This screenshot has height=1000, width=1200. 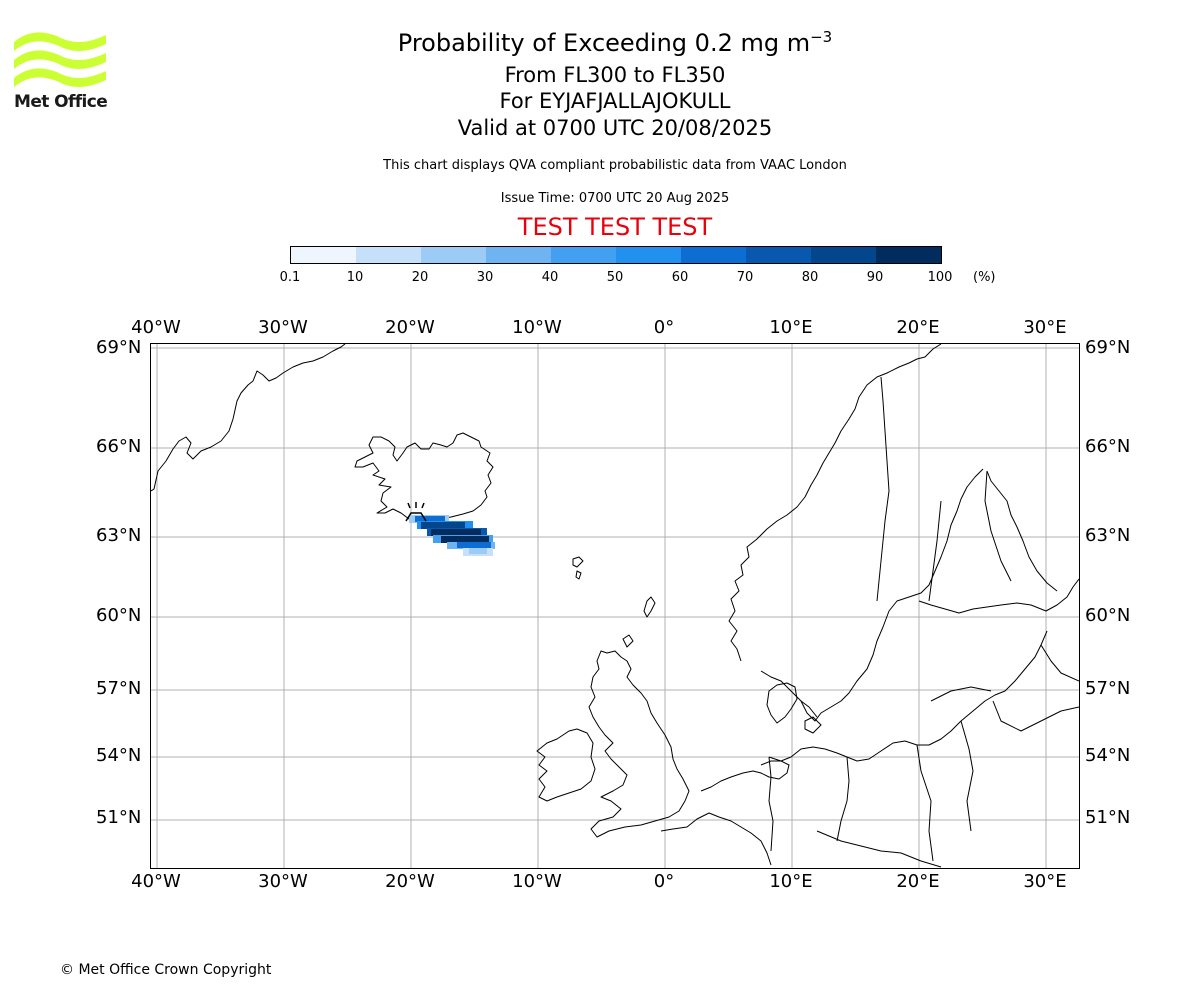 What do you see at coordinates (283, 327) in the screenshot?
I see `lon-label-top: 30°W` at bounding box center [283, 327].